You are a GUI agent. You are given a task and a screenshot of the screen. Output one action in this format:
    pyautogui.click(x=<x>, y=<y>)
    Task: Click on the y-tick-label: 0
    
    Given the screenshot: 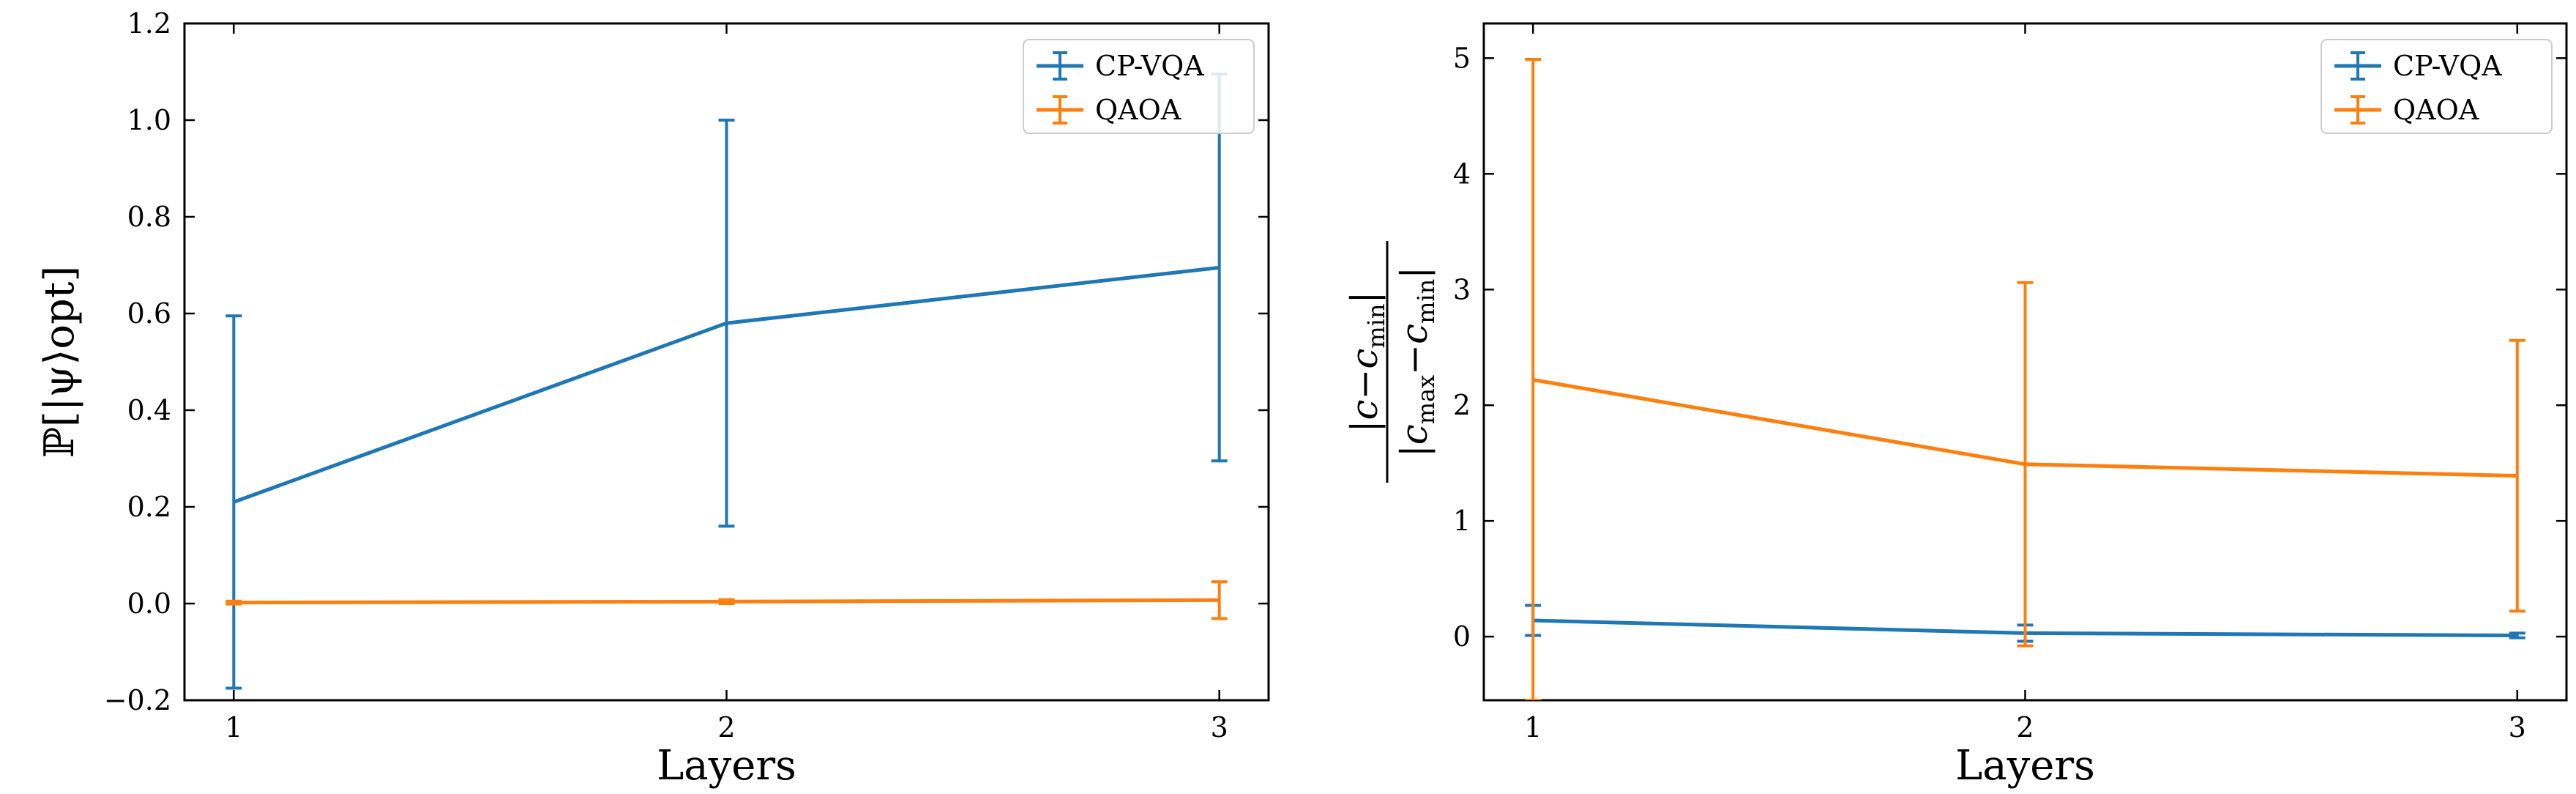 What is the action you would take?
    pyautogui.click(x=1462, y=636)
    